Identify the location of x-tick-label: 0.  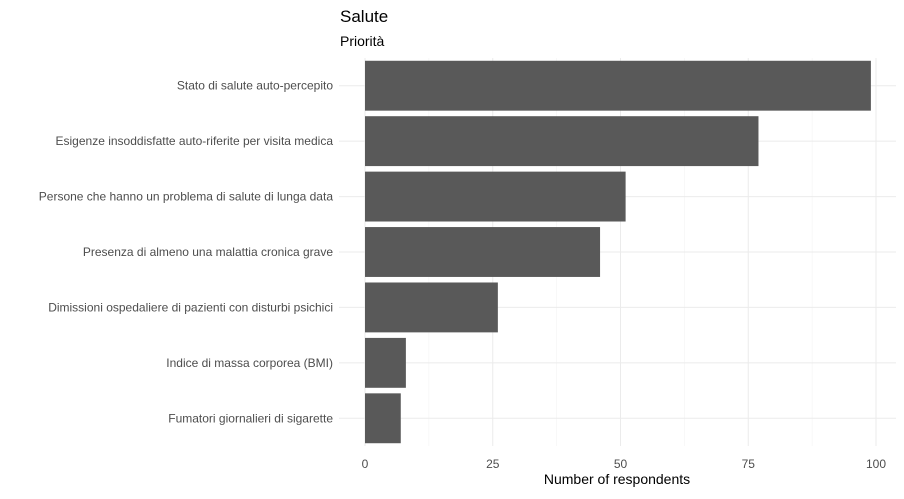
(365, 464).